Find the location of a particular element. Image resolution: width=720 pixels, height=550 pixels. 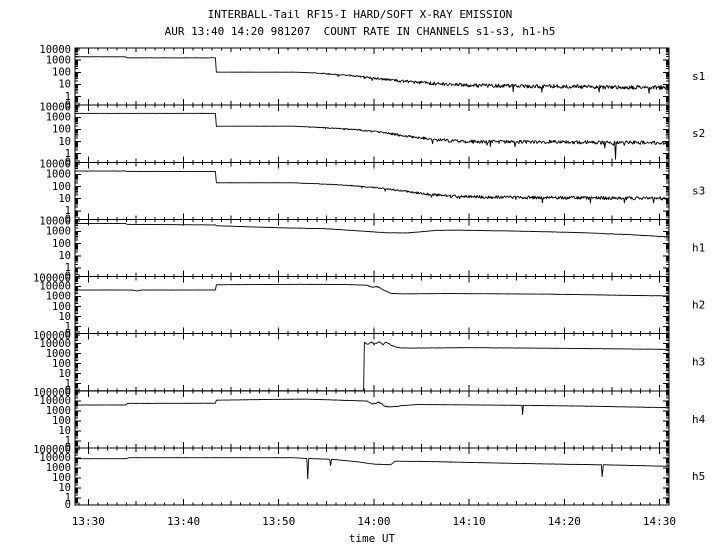

trace-s1 is located at coordinates (372, 75).